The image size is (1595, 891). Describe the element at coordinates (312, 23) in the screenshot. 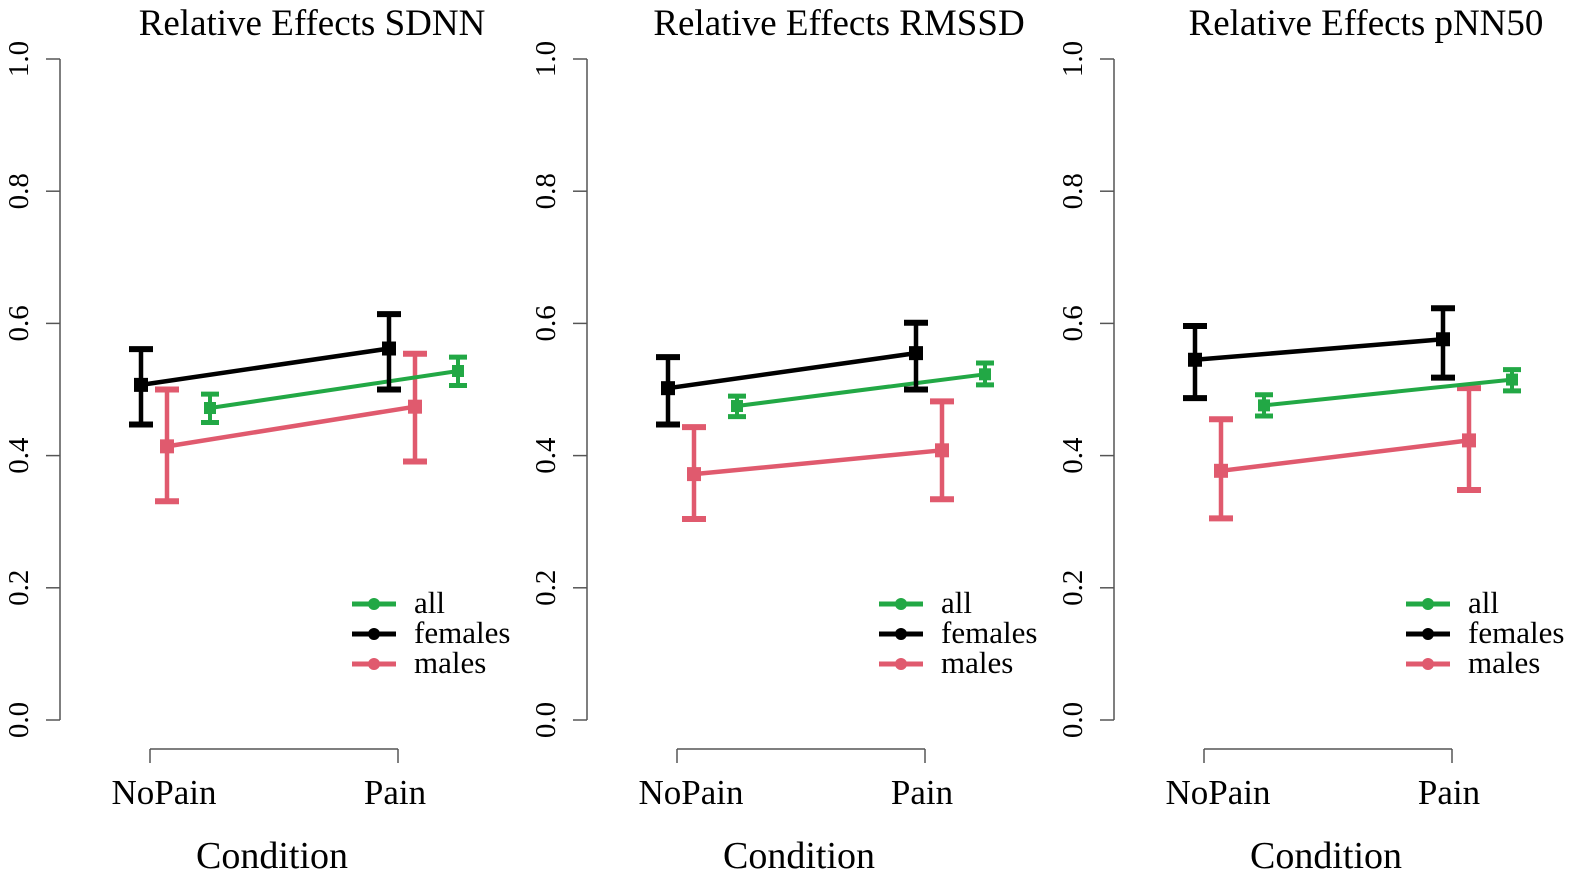

I see `chart-title: Relative Effects SDNN` at that location.